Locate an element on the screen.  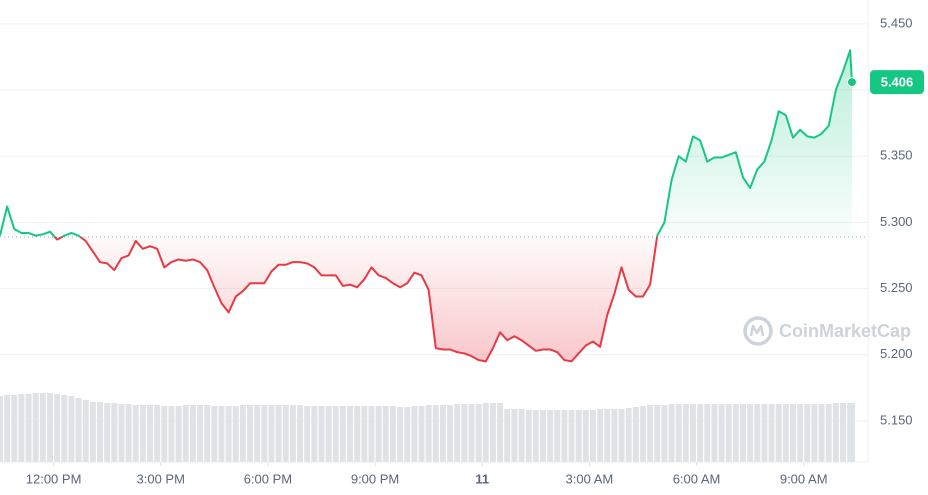
watermark: CoinMarketCap is located at coordinates (827, 331).